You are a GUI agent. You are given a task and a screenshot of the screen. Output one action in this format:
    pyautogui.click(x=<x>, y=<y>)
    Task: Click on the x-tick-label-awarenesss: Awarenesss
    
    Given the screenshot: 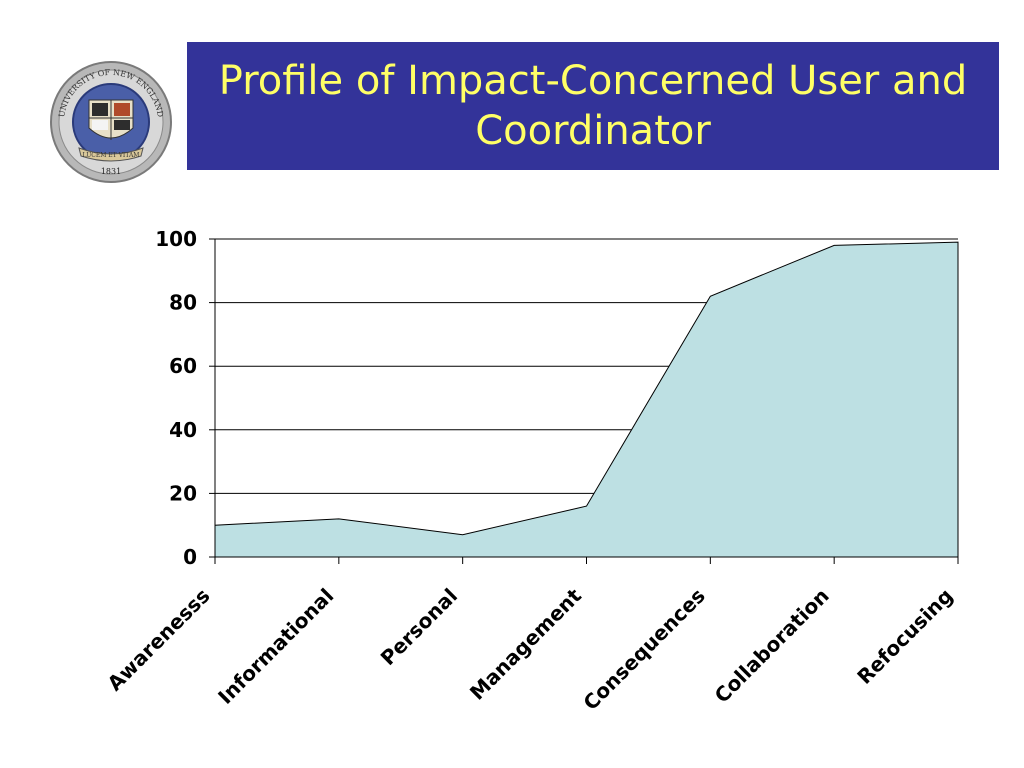 What is the action you would take?
    pyautogui.click(x=159, y=640)
    